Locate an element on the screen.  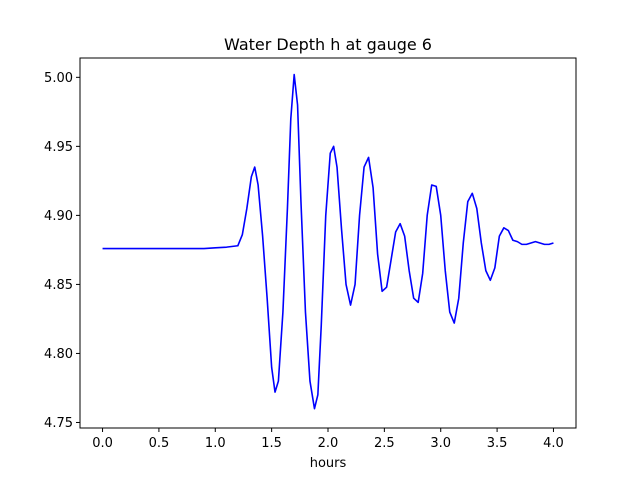
x-tick-label: 3.5 is located at coordinates (497, 443).